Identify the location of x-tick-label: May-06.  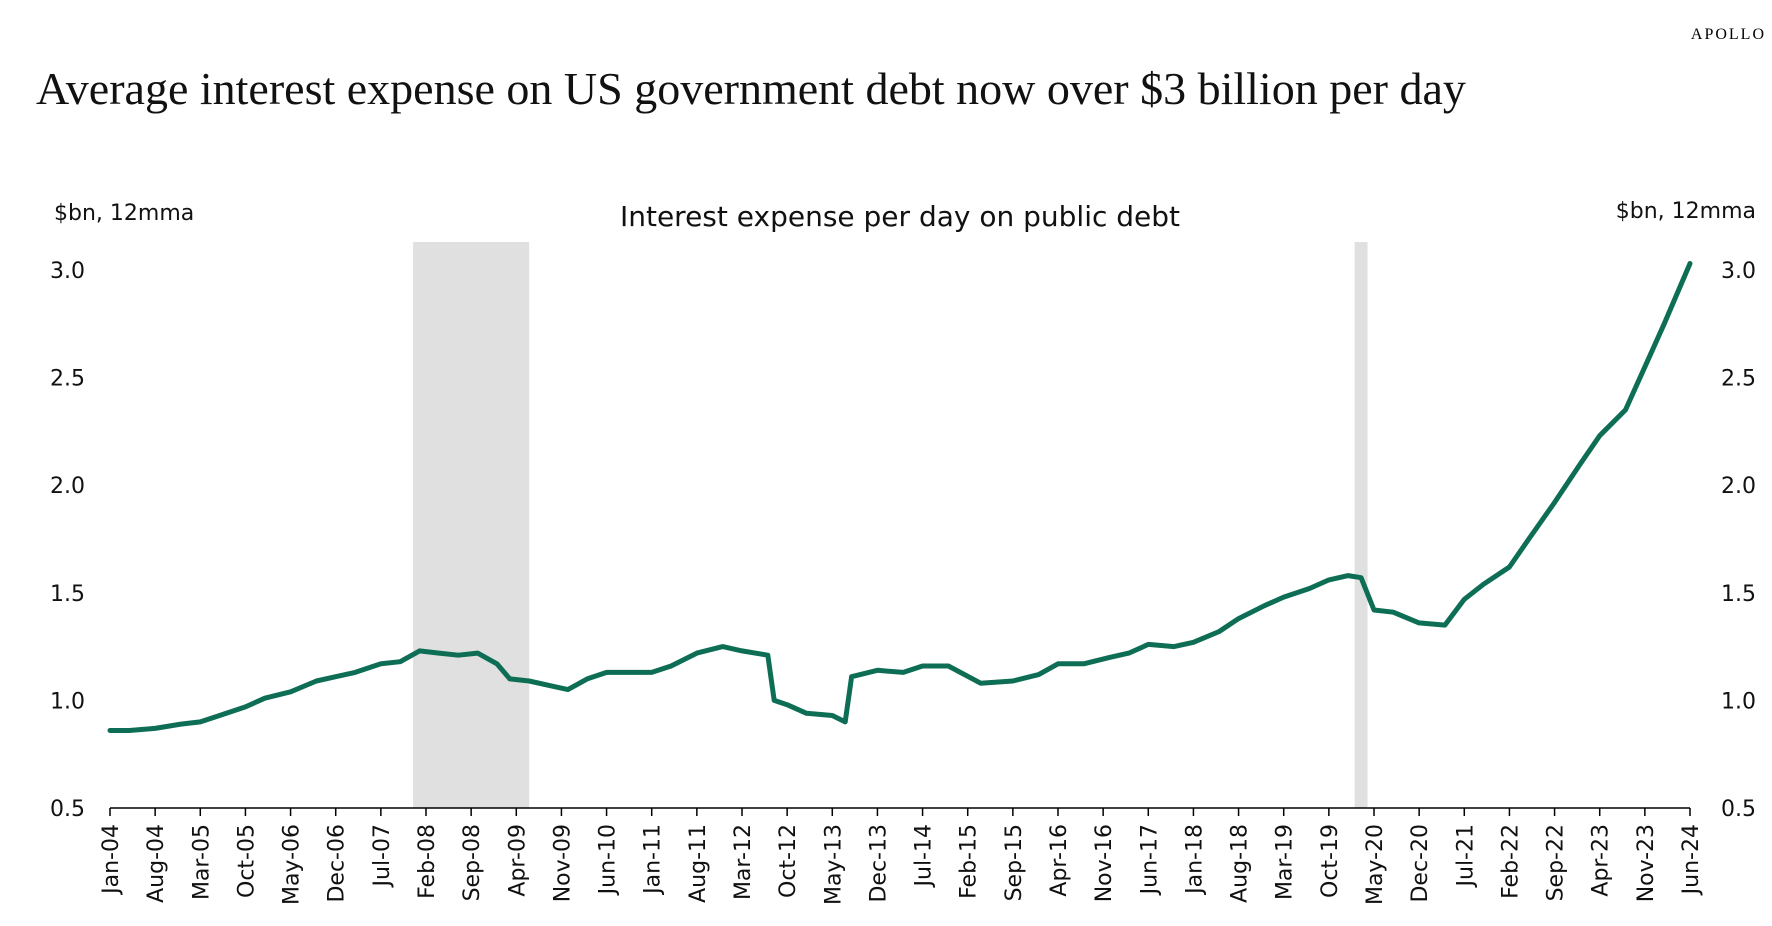
(292, 864).